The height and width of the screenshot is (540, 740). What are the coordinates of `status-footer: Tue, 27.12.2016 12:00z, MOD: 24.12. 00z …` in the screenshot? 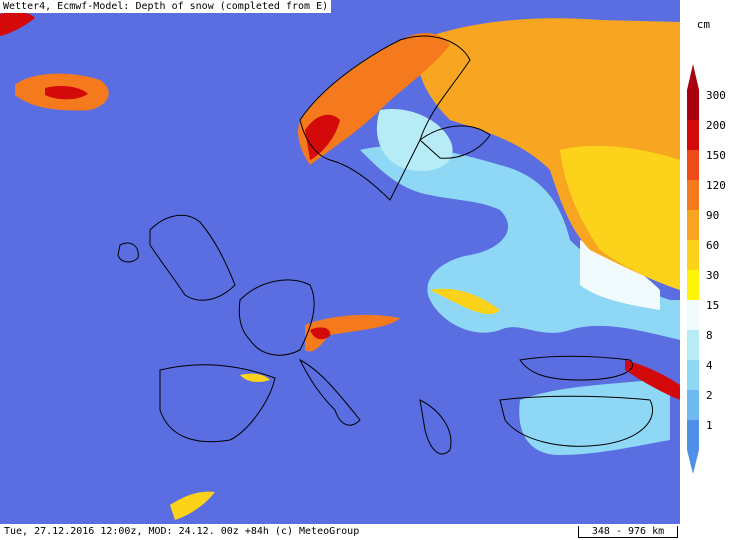 It's located at (370, 532).